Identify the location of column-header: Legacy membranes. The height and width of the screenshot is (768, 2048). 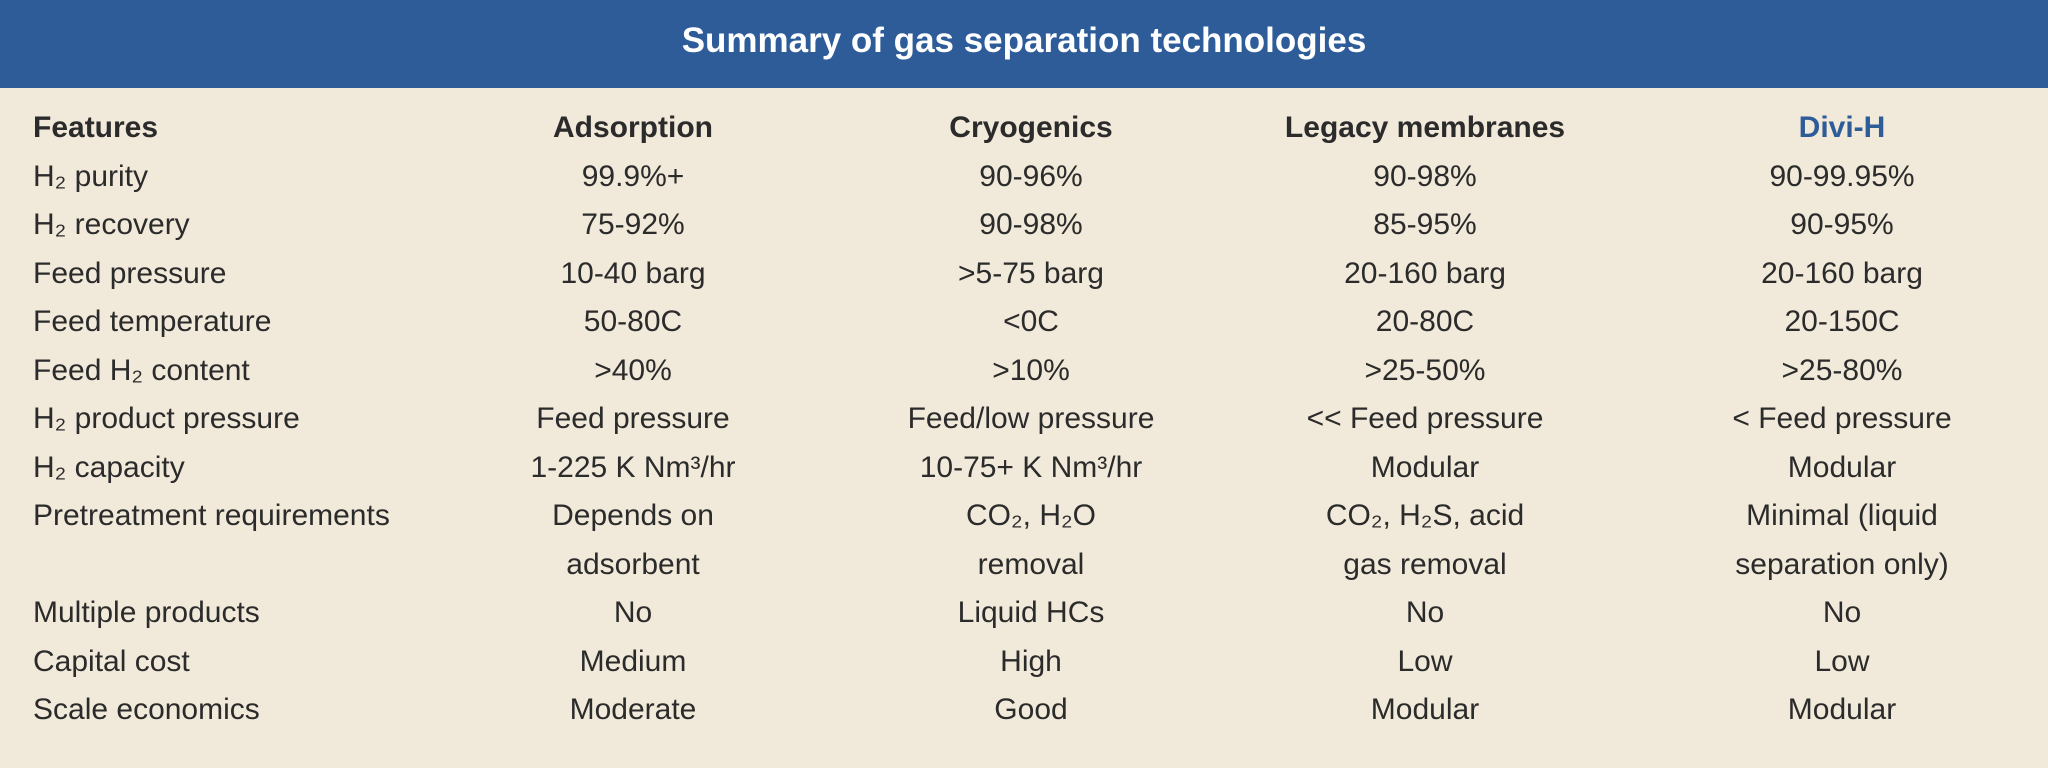
(1425, 127).